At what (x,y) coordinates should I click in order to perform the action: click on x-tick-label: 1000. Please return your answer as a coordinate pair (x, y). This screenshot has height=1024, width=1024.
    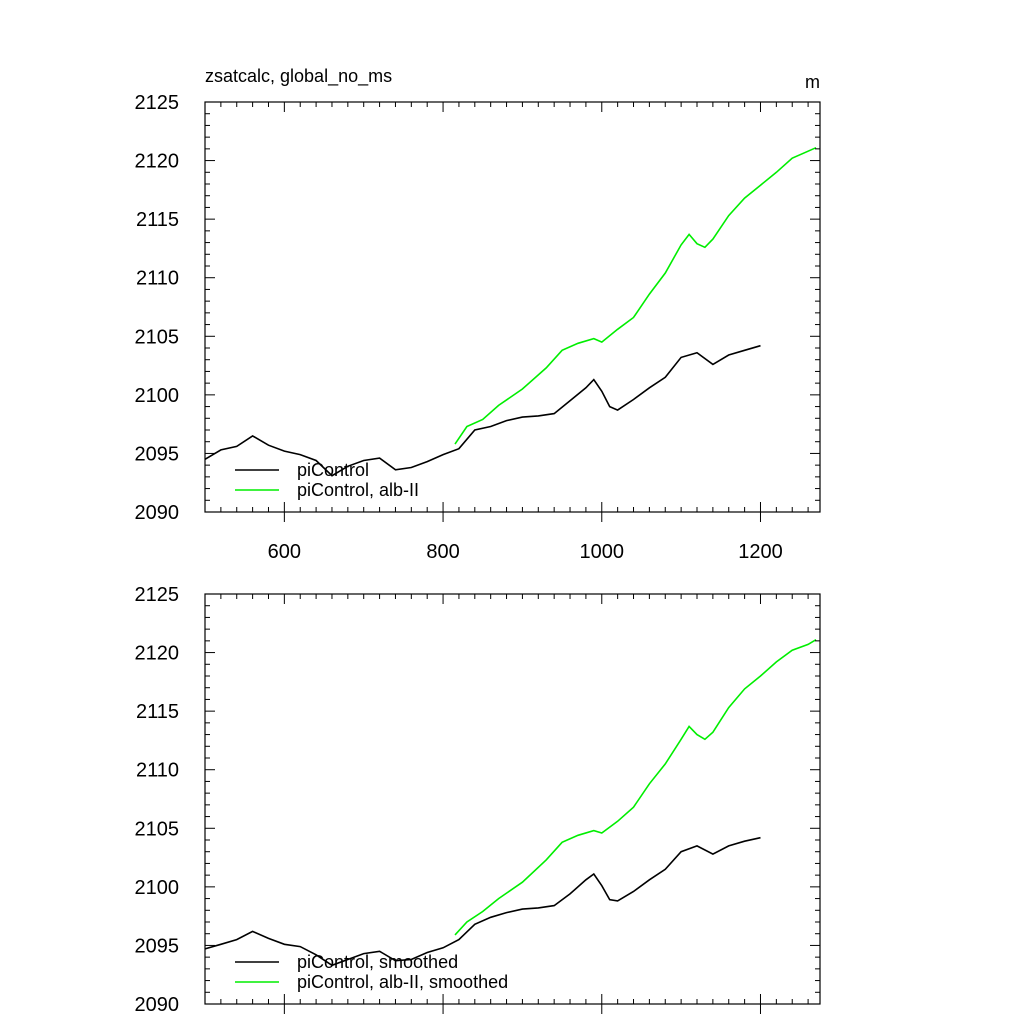
    Looking at the image, I should click on (602, 552).